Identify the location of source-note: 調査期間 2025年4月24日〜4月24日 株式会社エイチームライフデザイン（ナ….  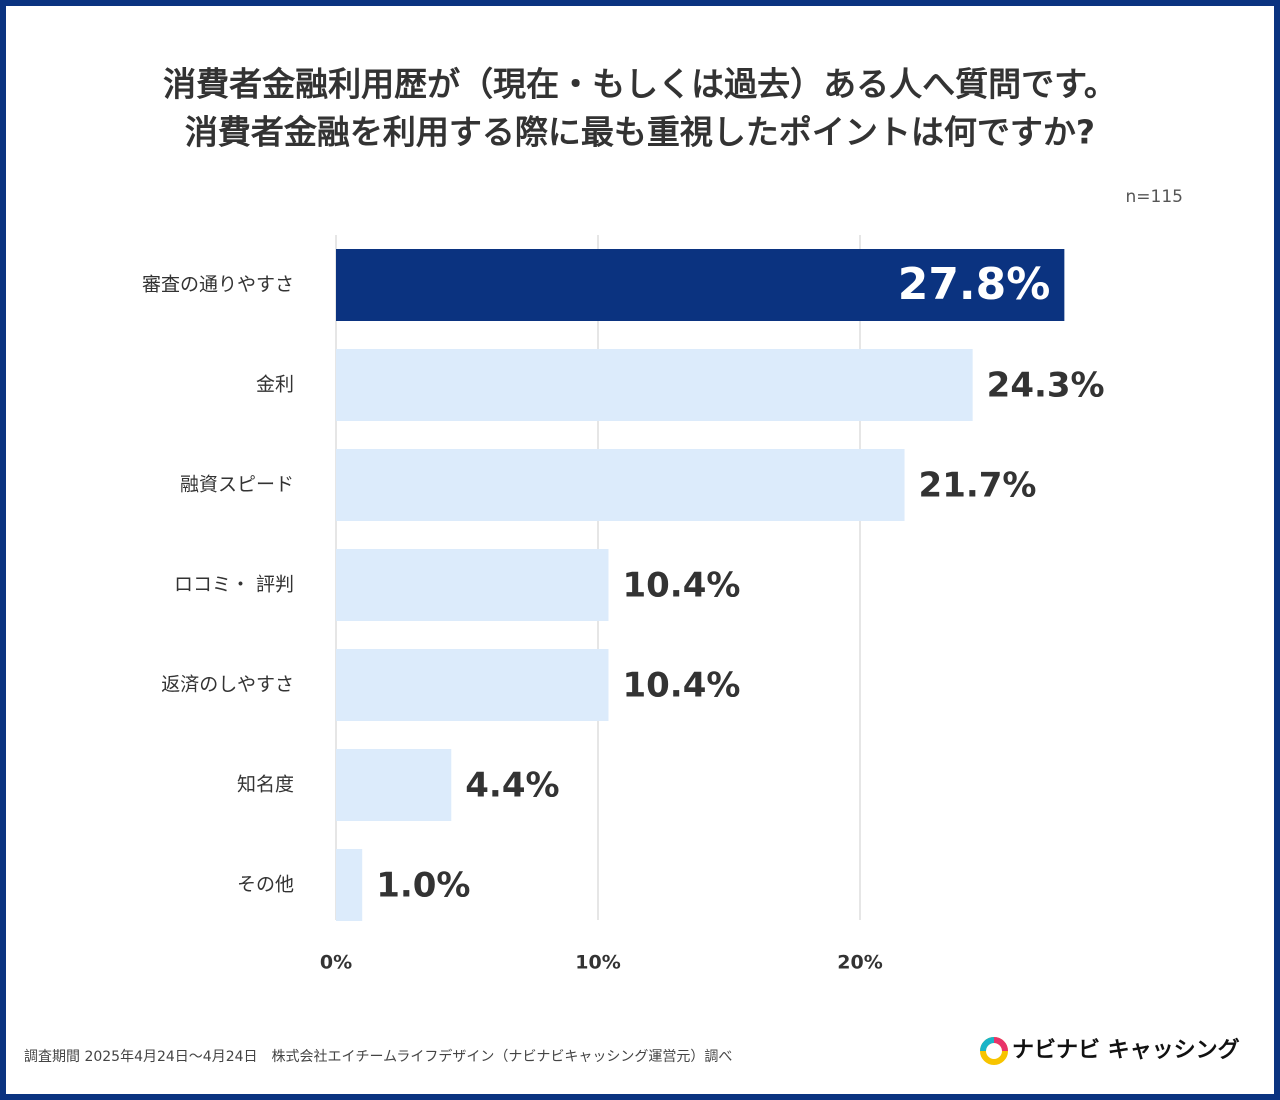
(378, 1056).